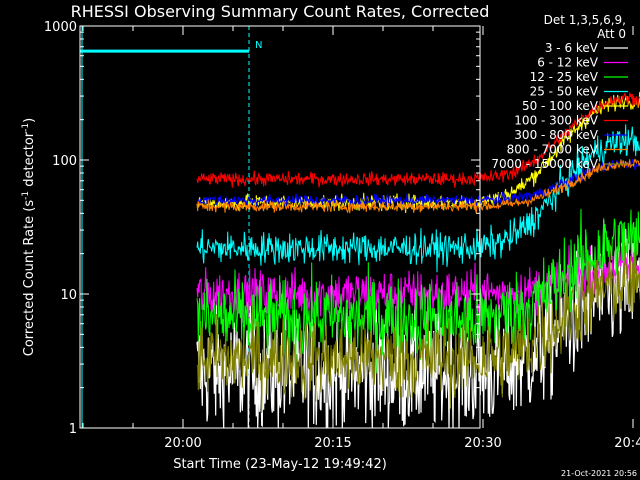 This screenshot has width=640, height=480. Describe the element at coordinates (482, 443) in the screenshot. I see `x-tick-label-3: 20:30` at that location.